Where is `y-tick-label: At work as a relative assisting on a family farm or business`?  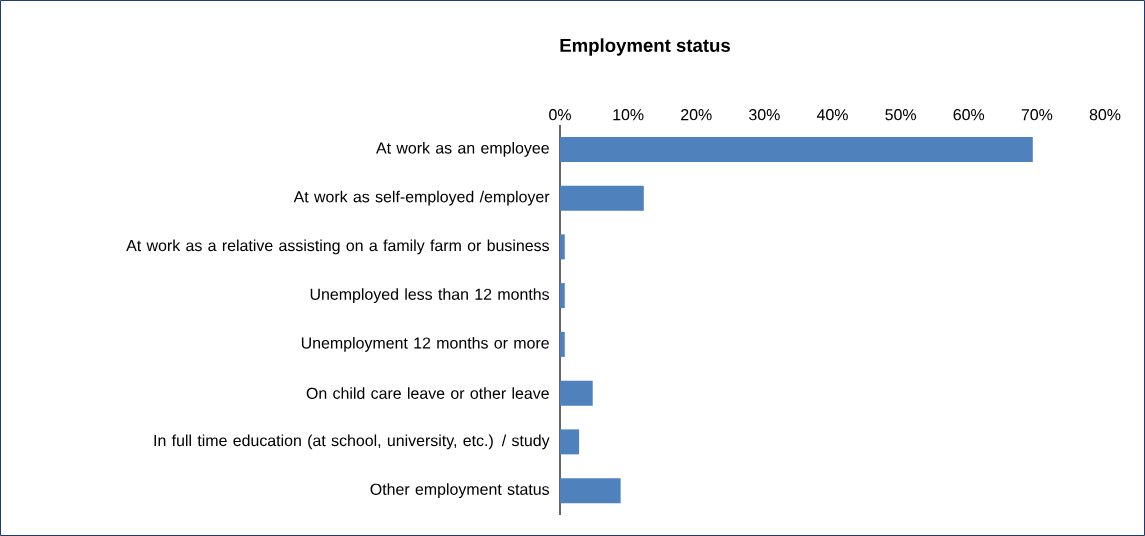
y-tick-label: At work as a relative assisting on a family farm or business is located at coordinates (338, 247).